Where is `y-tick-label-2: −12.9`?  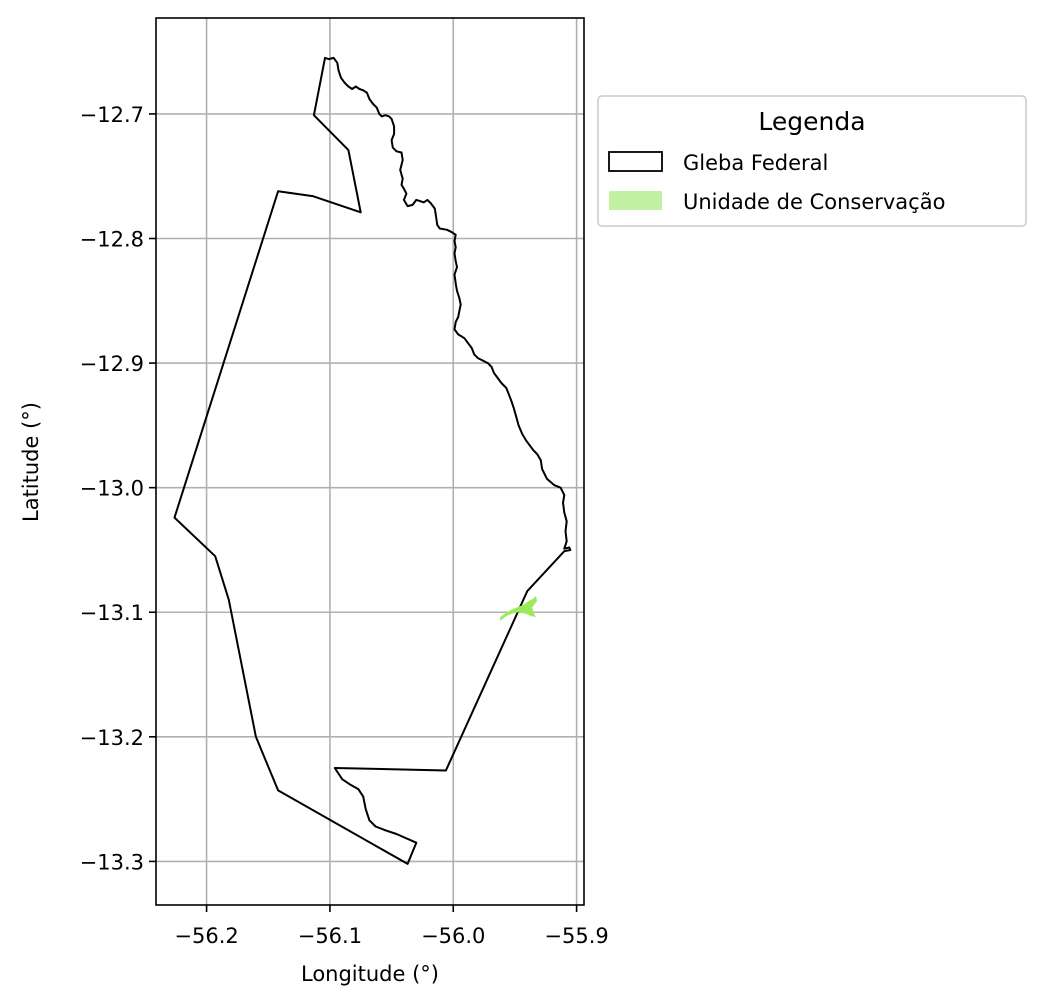 y-tick-label-2: −12.9 is located at coordinates (112, 364).